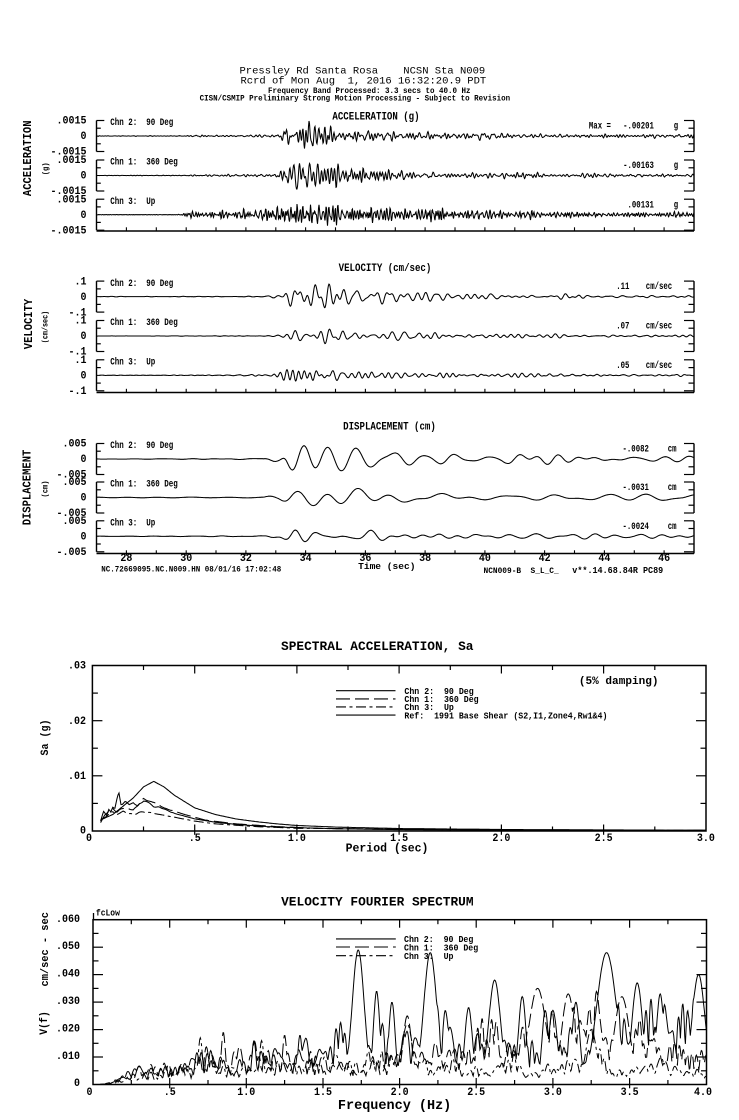  I want to click on svg-text: .040, so click(68, 975).